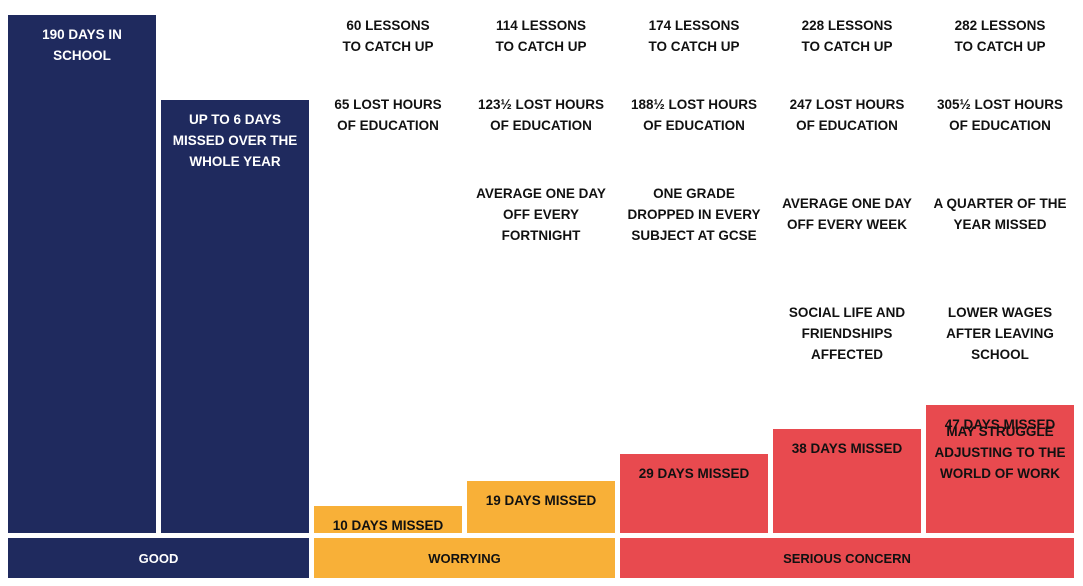 The height and width of the screenshot is (586, 1083). I want to click on bar-label: 47 DAYS MISSED, so click(1000, 424).